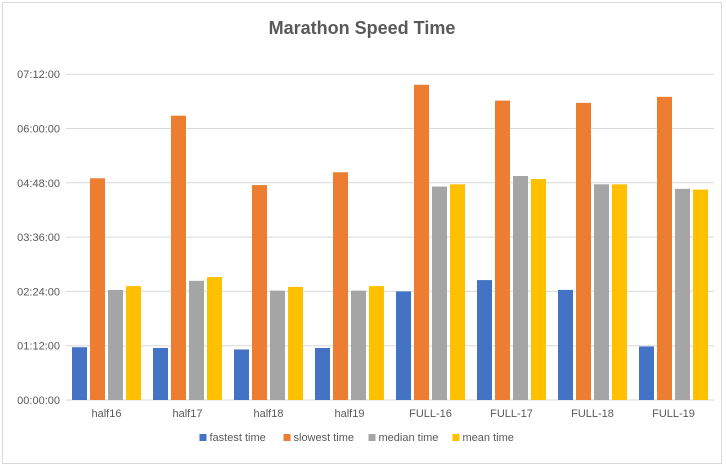  What do you see at coordinates (38, 292) in the screenshot?
I see `y-tick-label: 02:24:00` at bounding box center [38, 292].